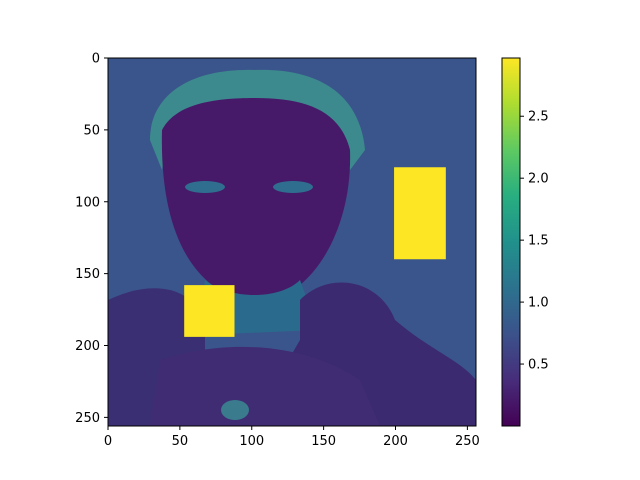 Image resolution: width=640 pixels, height=480 pixels. Describe the element at coordinates (323, 441) in the screenshot. I see `x-tick-label: 150` at that location.